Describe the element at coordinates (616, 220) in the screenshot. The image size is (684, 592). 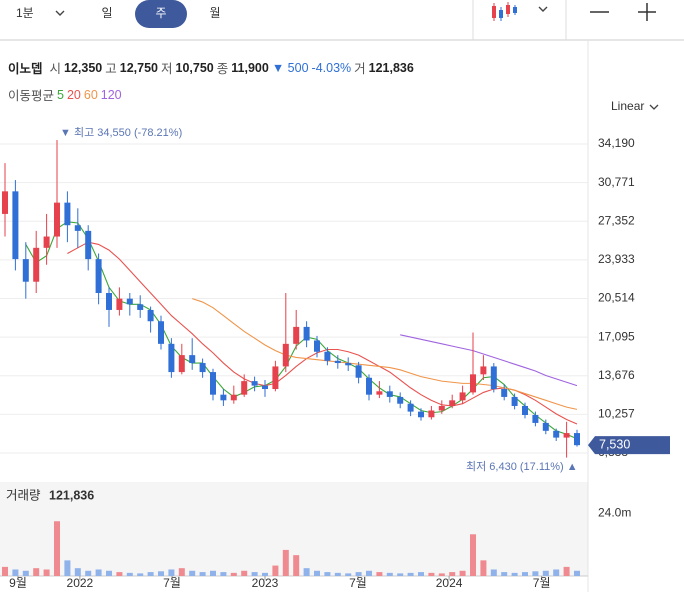
I see `y-tick-label: 27,352` at that location.